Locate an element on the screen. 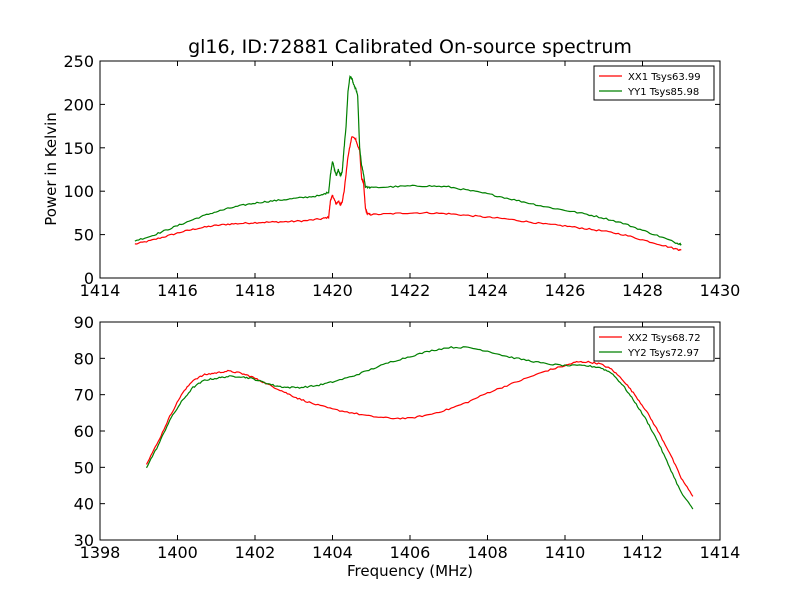  x-tick-label: 1422 is located at coordinates (410, 290).